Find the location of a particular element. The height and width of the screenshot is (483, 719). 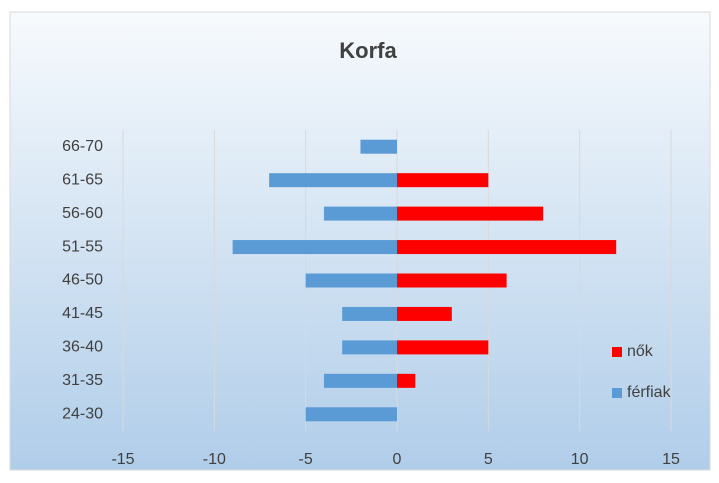

x-tick-label: -5 is located at coordinates (306, 459).